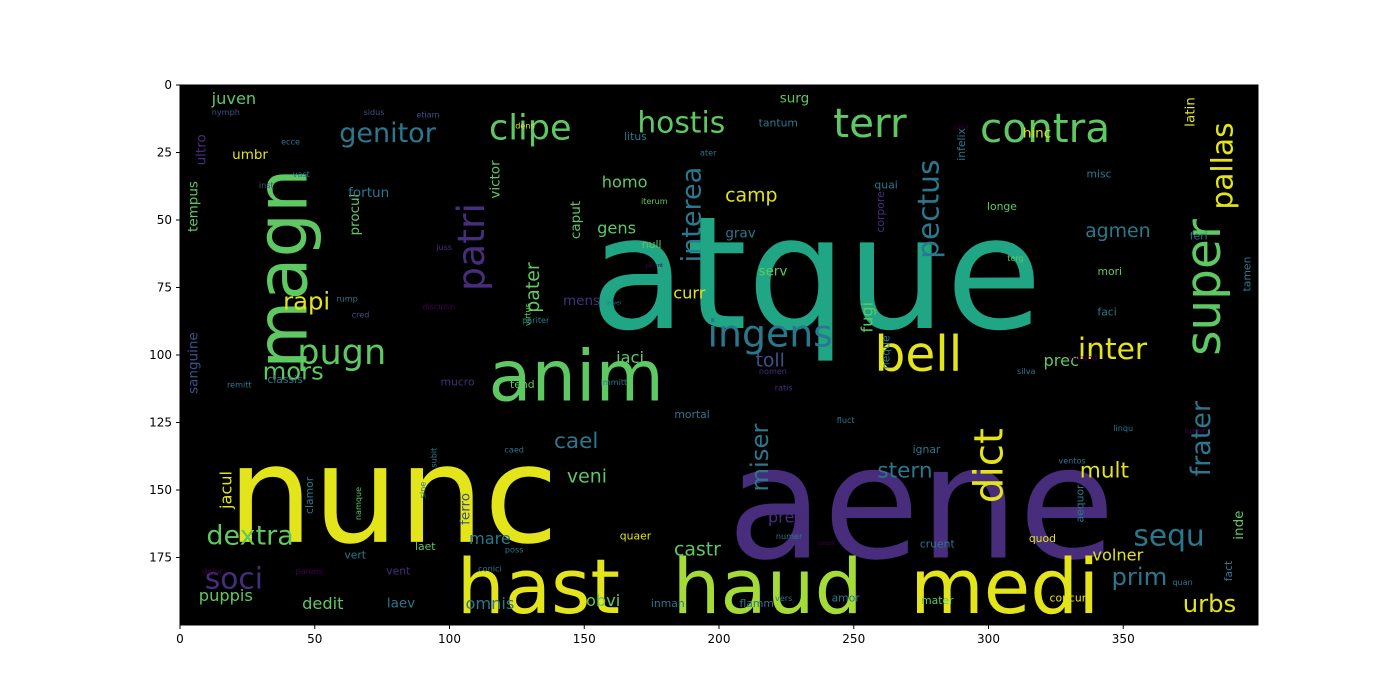 This screenshot has width=1400, height=700. What do you see at coordinates (880, 212) in the screenshot?
I see `word-corpore: corpore` at bounding box center [880, 212].